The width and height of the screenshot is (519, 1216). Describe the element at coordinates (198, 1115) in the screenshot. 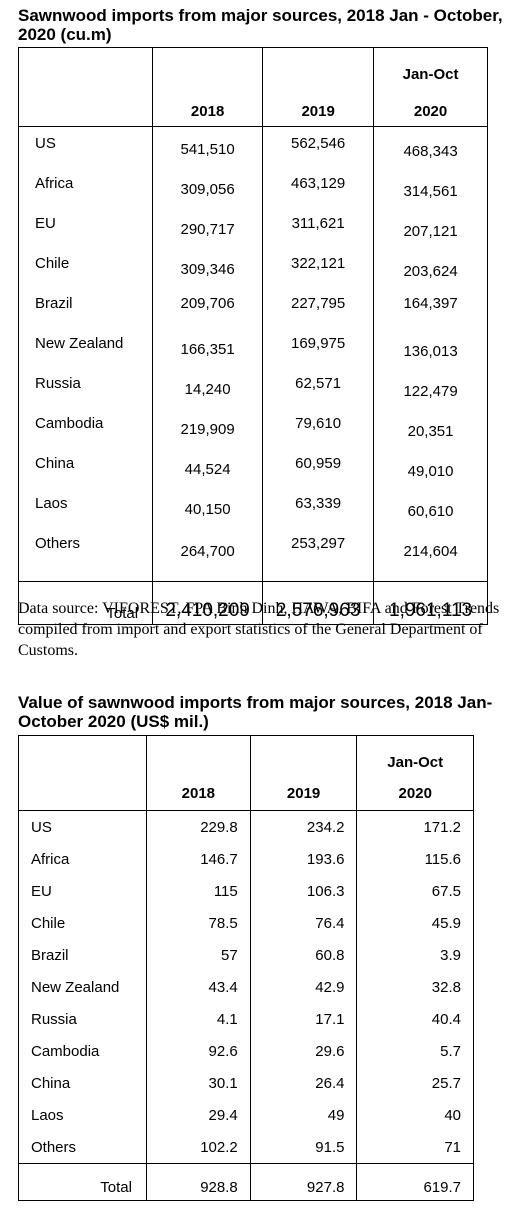

I see `table2-cell-y2018: 29.4` at that location.